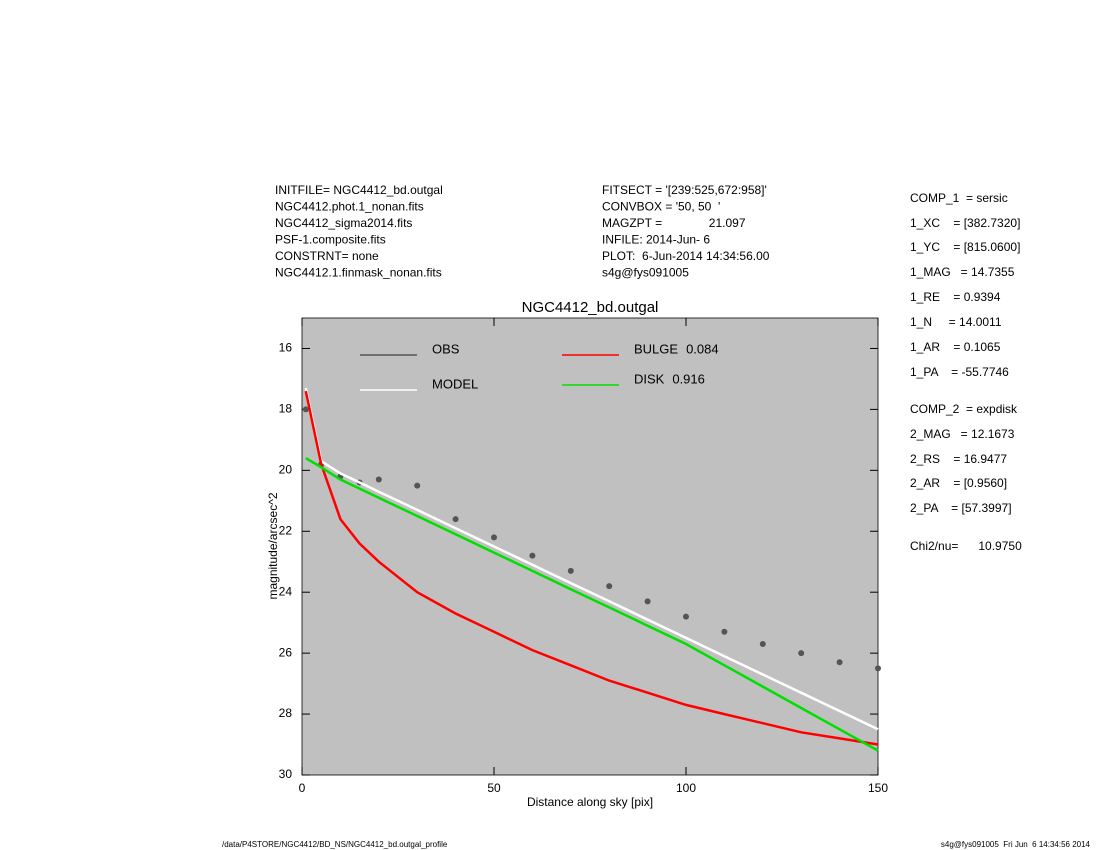 The height and width of the screenshot is (850, 1100). Describe the element at coordinates (656, 240) in the screenshot. I see `header-middle: INFILE: 2014-Jun- 6` at that location.